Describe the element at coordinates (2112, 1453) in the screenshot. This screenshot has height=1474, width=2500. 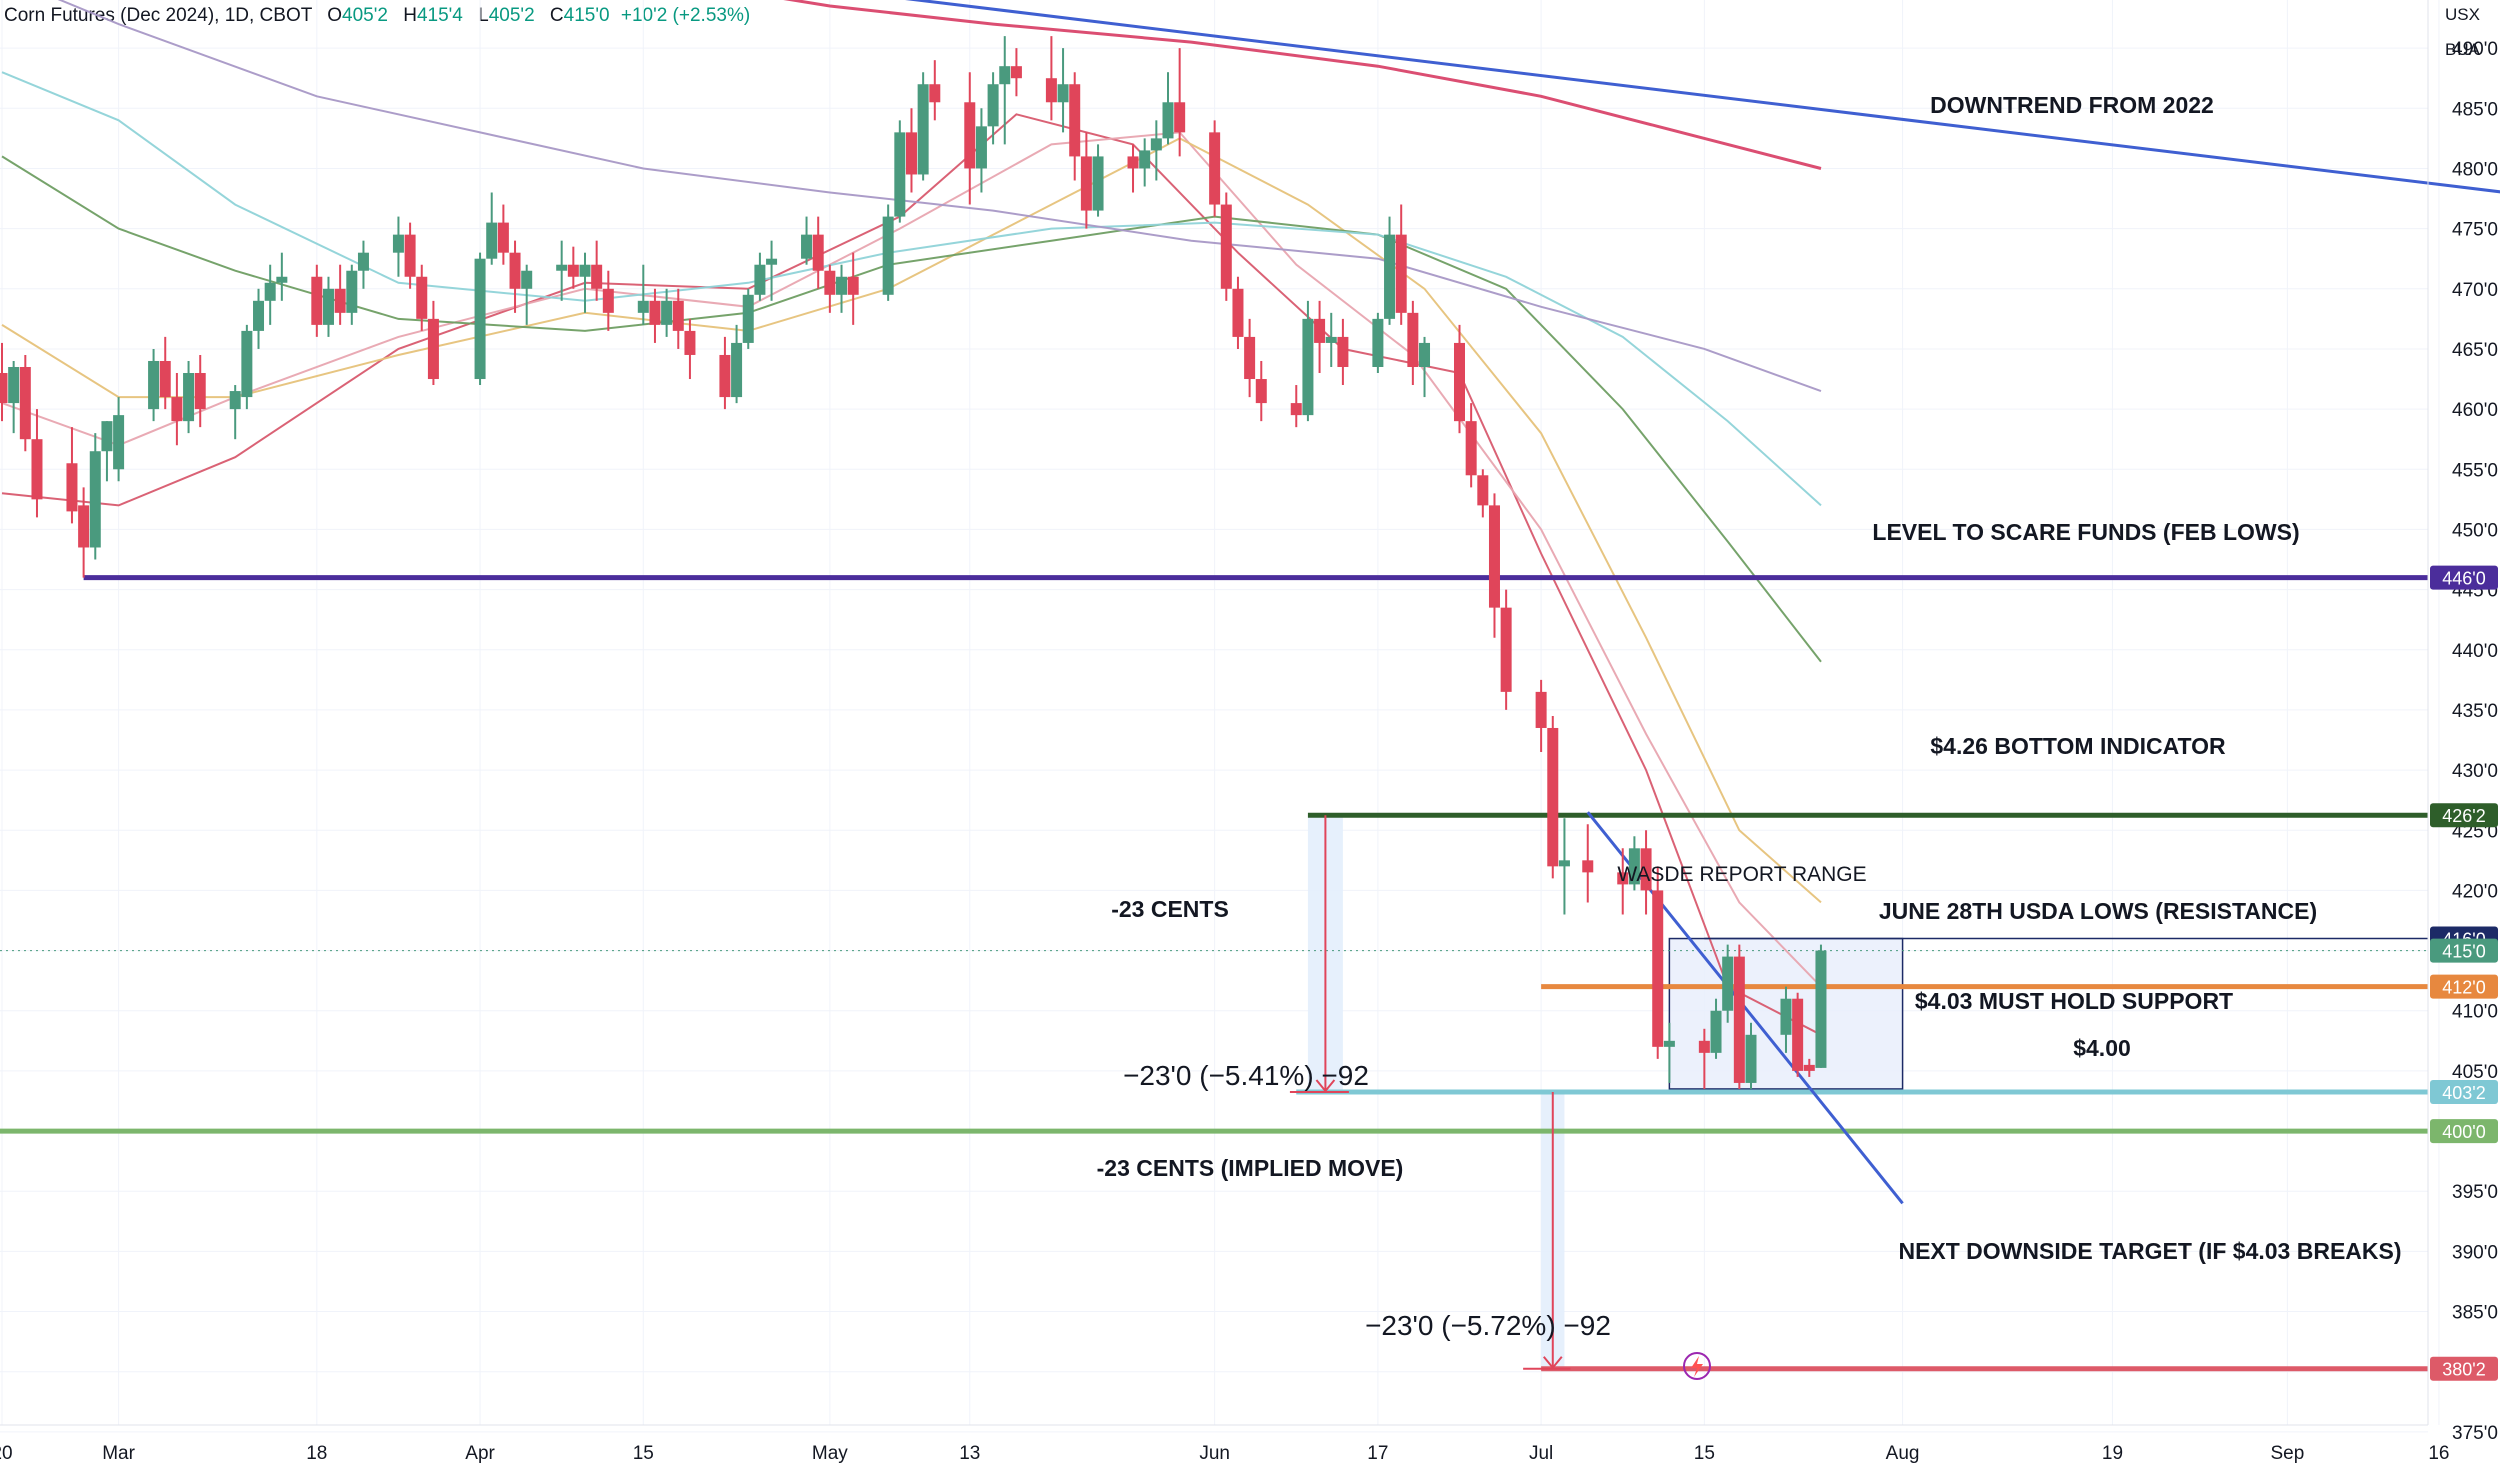
I see `x-tick-label: 19` at that location.